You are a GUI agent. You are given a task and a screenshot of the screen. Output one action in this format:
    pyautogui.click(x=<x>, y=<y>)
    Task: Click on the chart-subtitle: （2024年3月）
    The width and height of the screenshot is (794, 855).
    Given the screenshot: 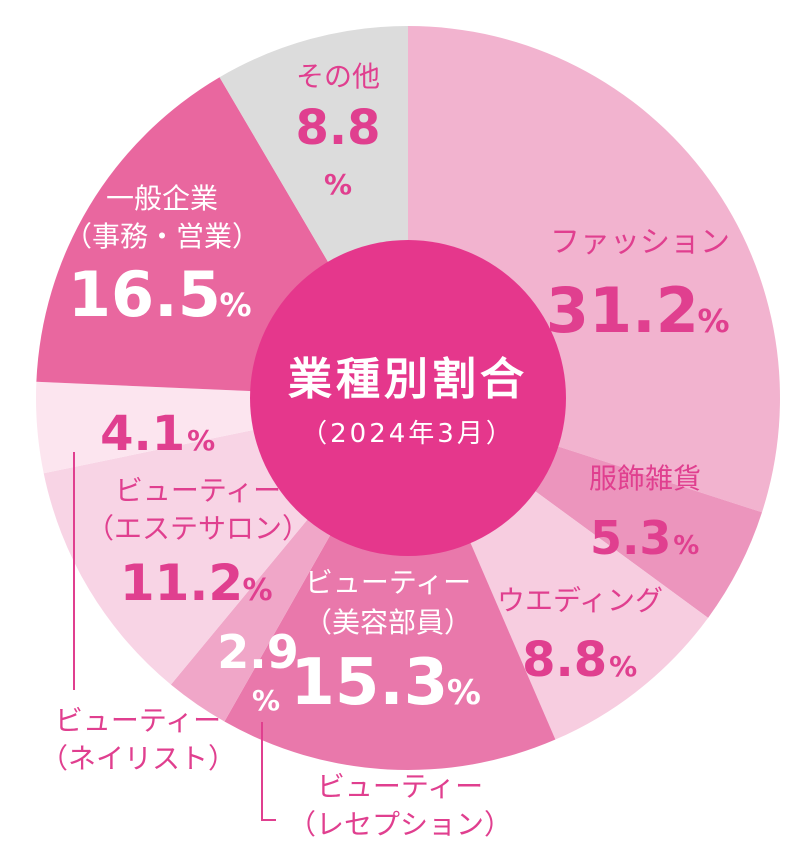 What is the action you would take?
    pyautogui.click(x=408, y=434)
    